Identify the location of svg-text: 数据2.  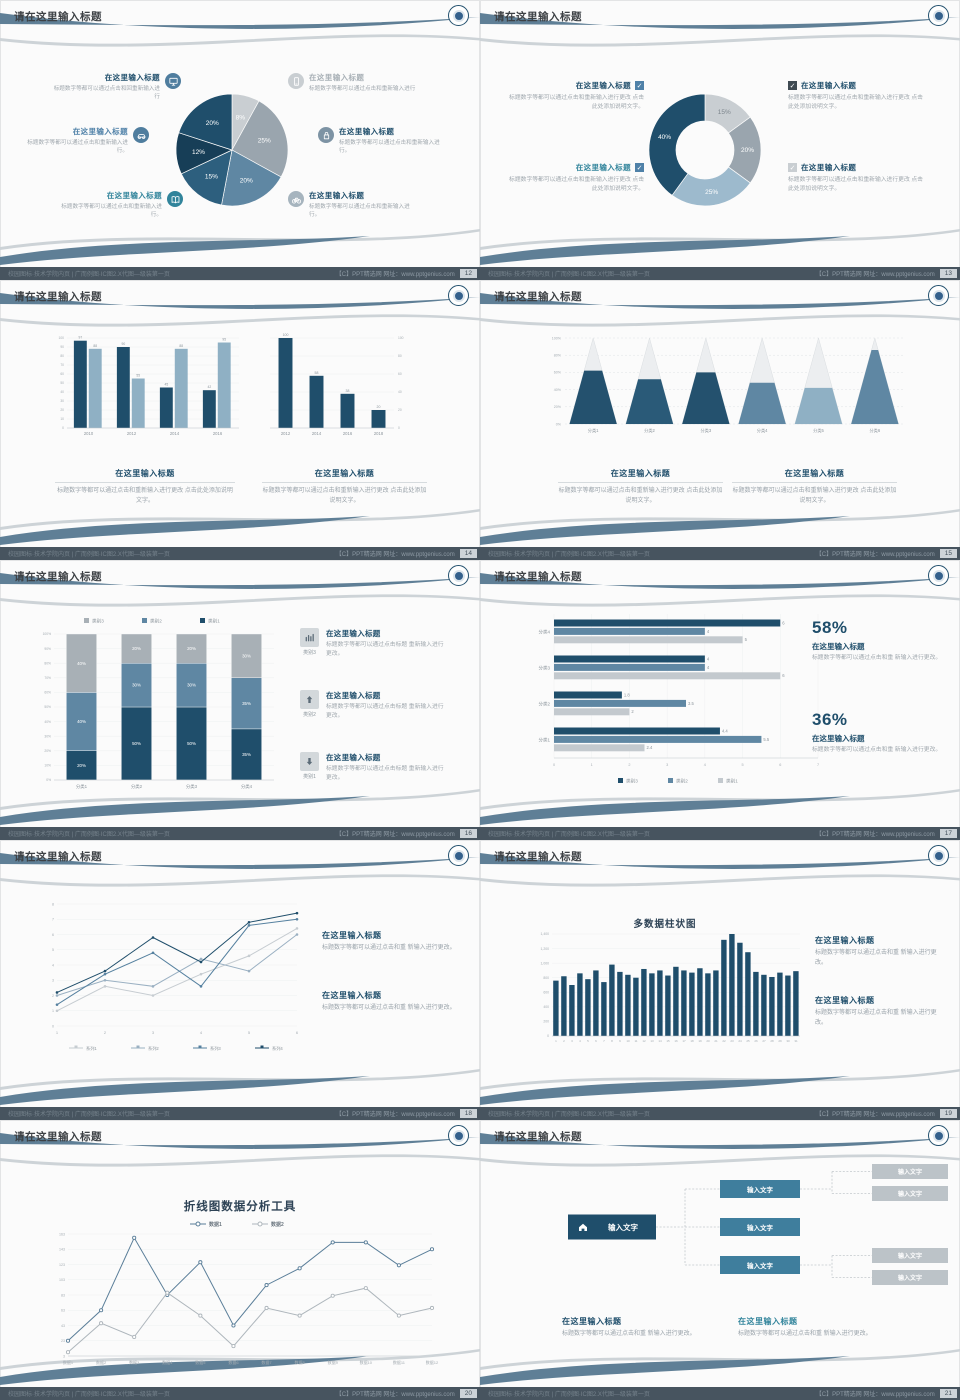
(101, 1362).